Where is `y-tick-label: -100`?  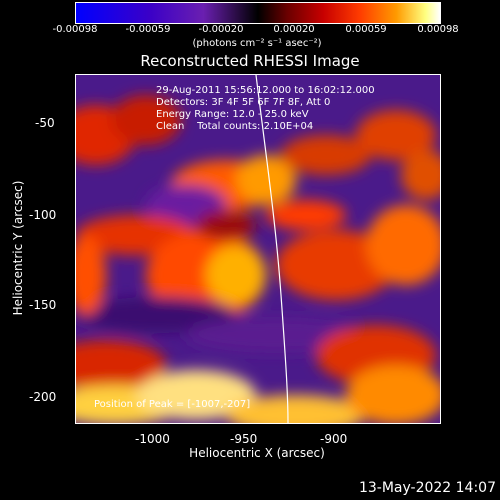 y-tick-label: -100 is located at coordinates (43, 215).